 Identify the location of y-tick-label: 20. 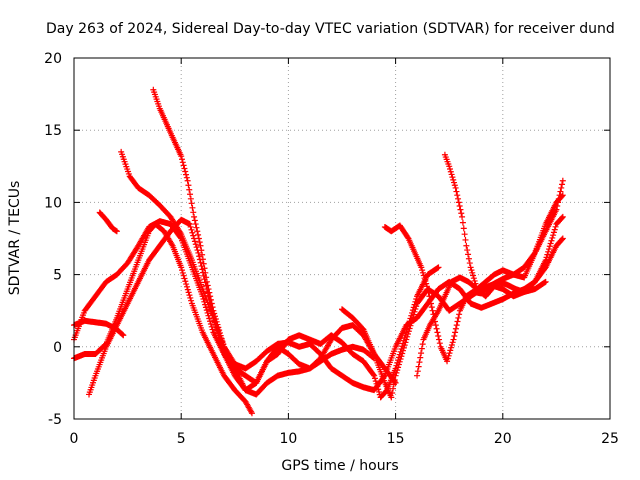
(53, 59).